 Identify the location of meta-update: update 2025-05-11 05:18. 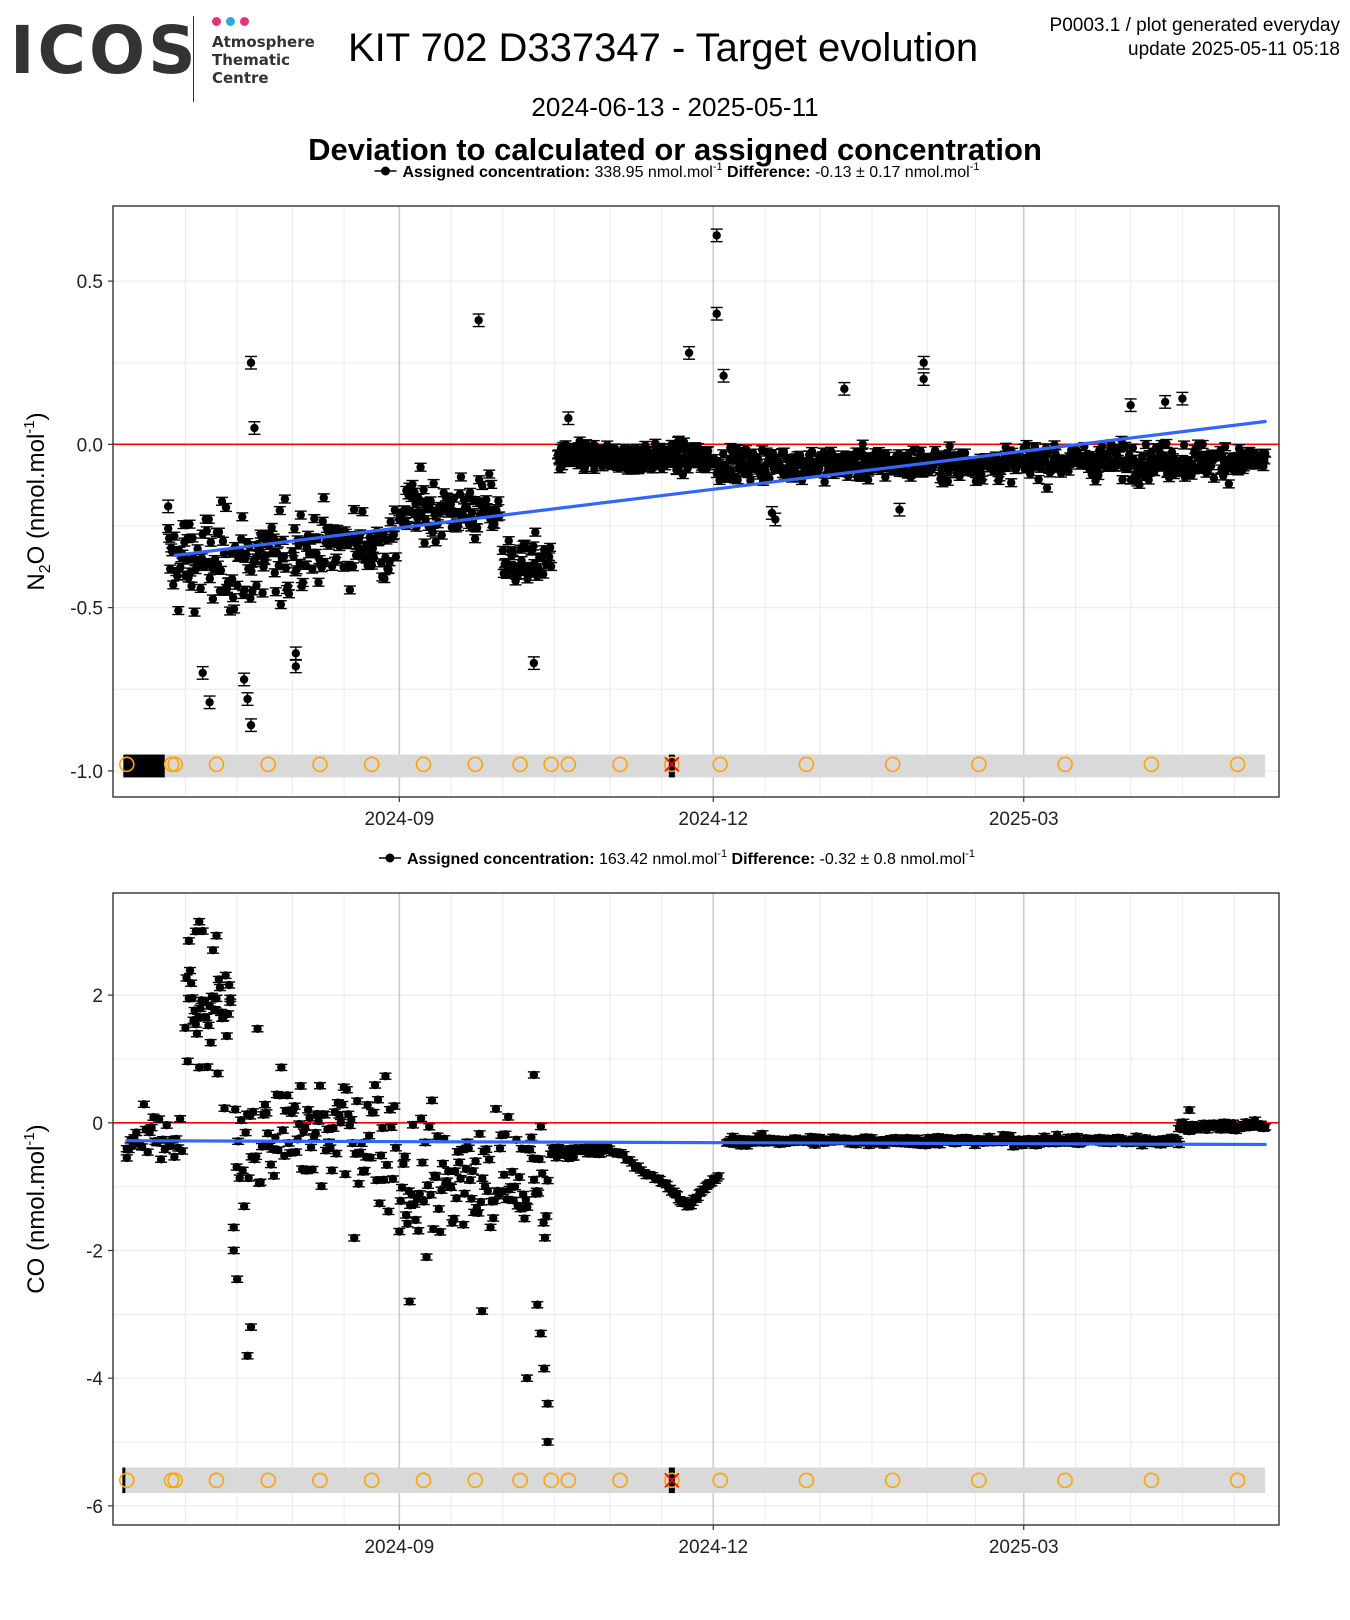
(1234, 49).